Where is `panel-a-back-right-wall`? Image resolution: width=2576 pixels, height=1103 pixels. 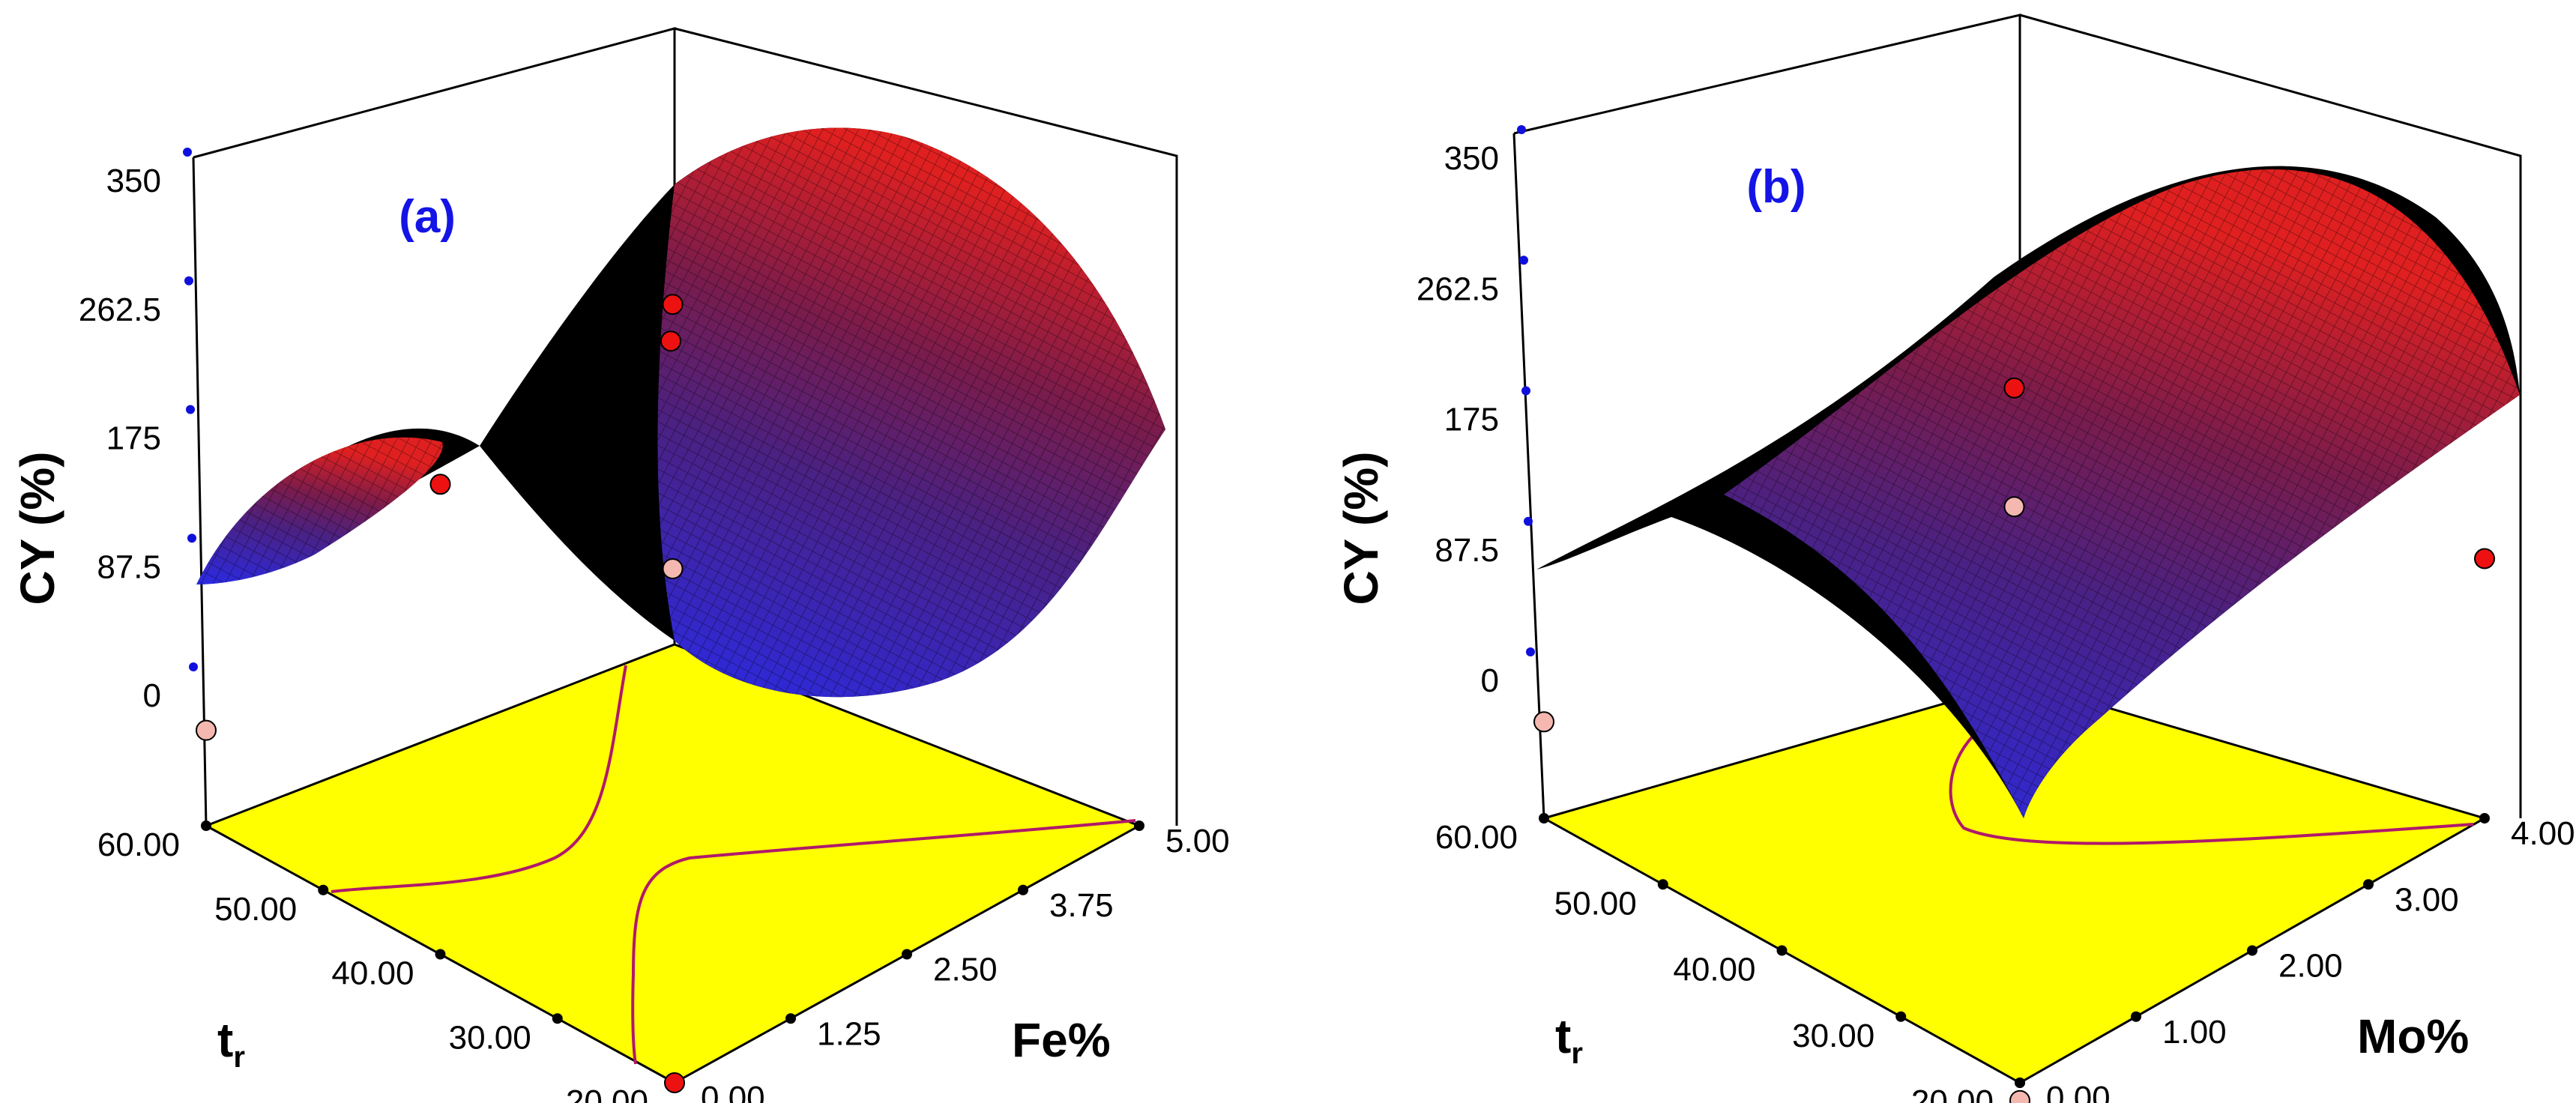 panel-a-back-right-wall is located at coordinates (926, 427).